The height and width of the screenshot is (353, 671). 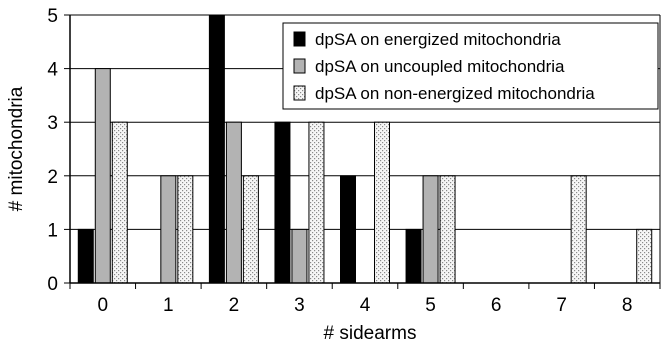 I want to click on y-tick-label: 5, so click(x=52, y=16).